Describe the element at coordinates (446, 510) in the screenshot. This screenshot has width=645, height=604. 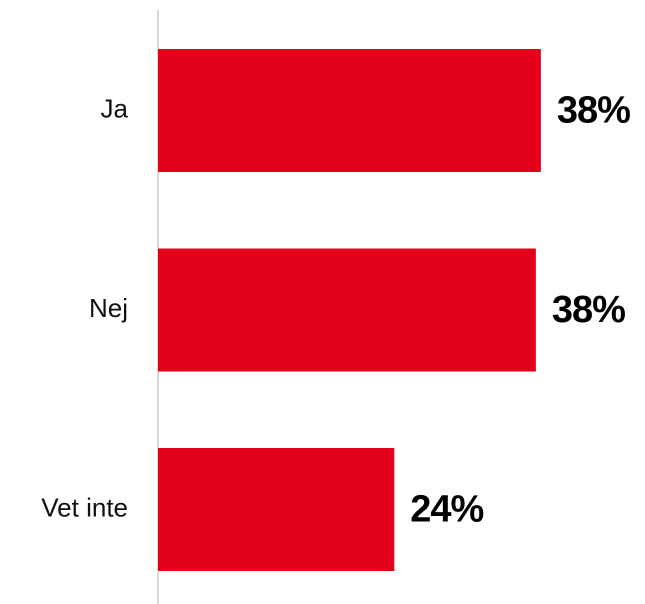
I see `value-label: 24%` at that location.